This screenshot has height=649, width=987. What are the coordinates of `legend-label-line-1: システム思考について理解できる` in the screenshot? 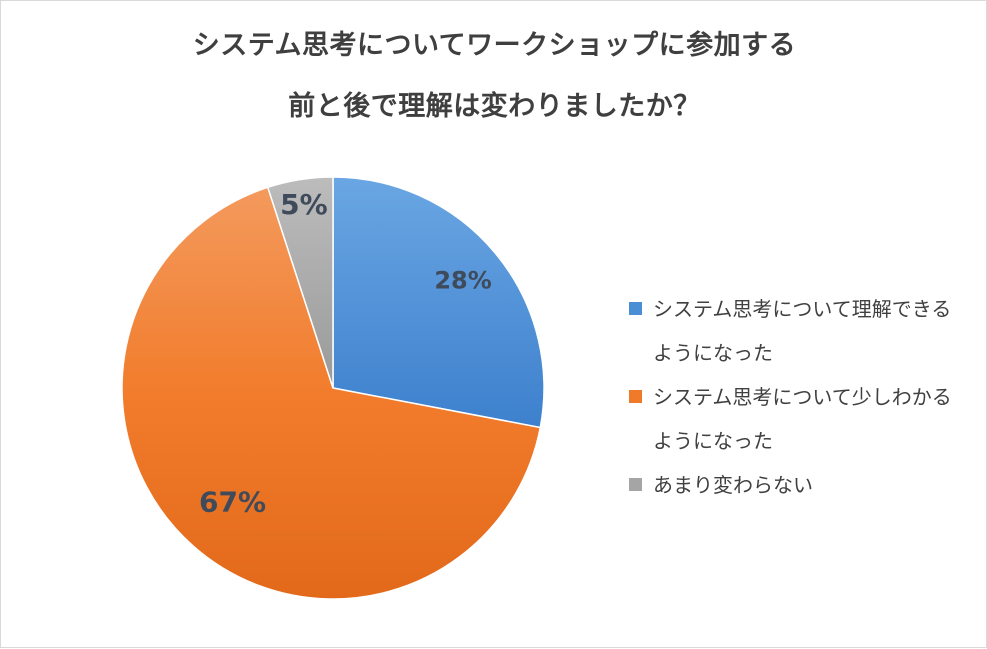 It's located at (802, 309).